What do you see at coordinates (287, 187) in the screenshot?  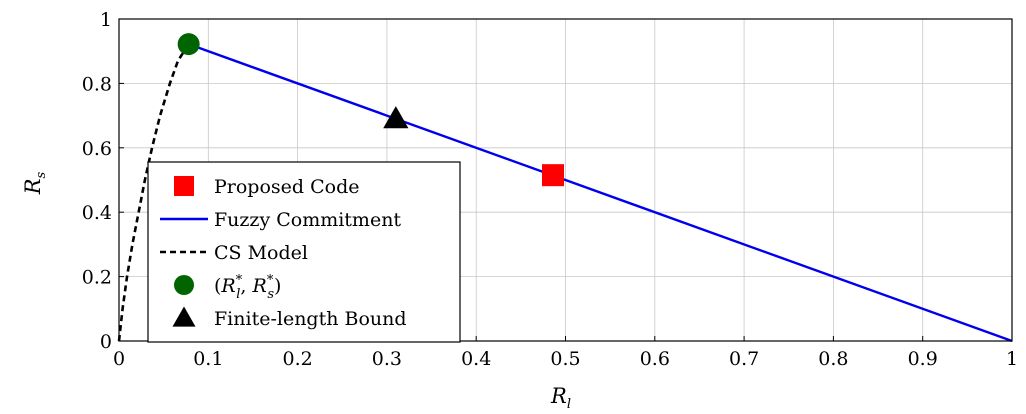 I see `legend-proposed-code-label: Proposed Code` at bounding box center [287, 187].